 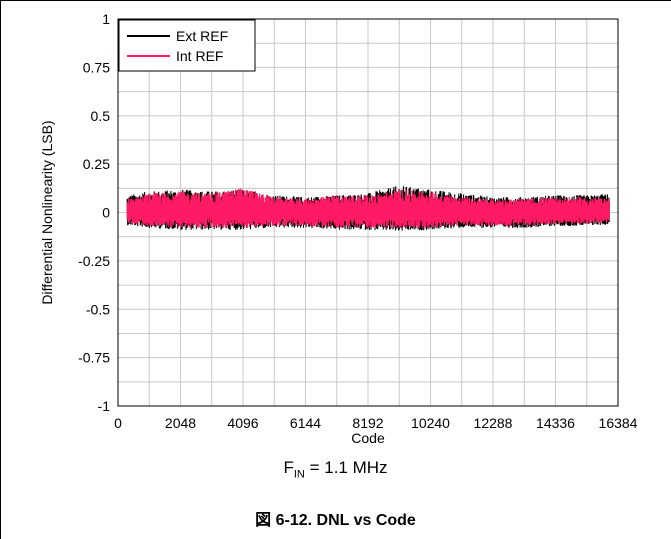 I want to click on series-line-int-ref, so click(x=368, y=208).